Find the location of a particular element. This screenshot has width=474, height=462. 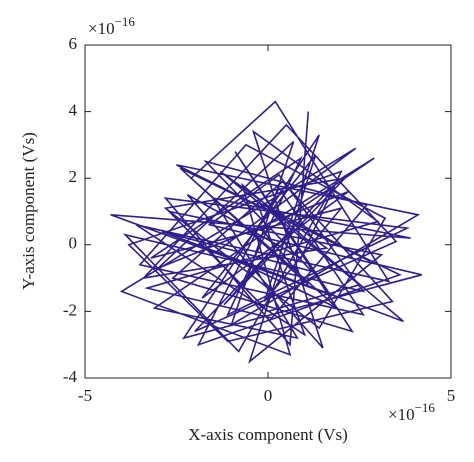

x-tick-label: 0 is located at coordinates (268, 395).